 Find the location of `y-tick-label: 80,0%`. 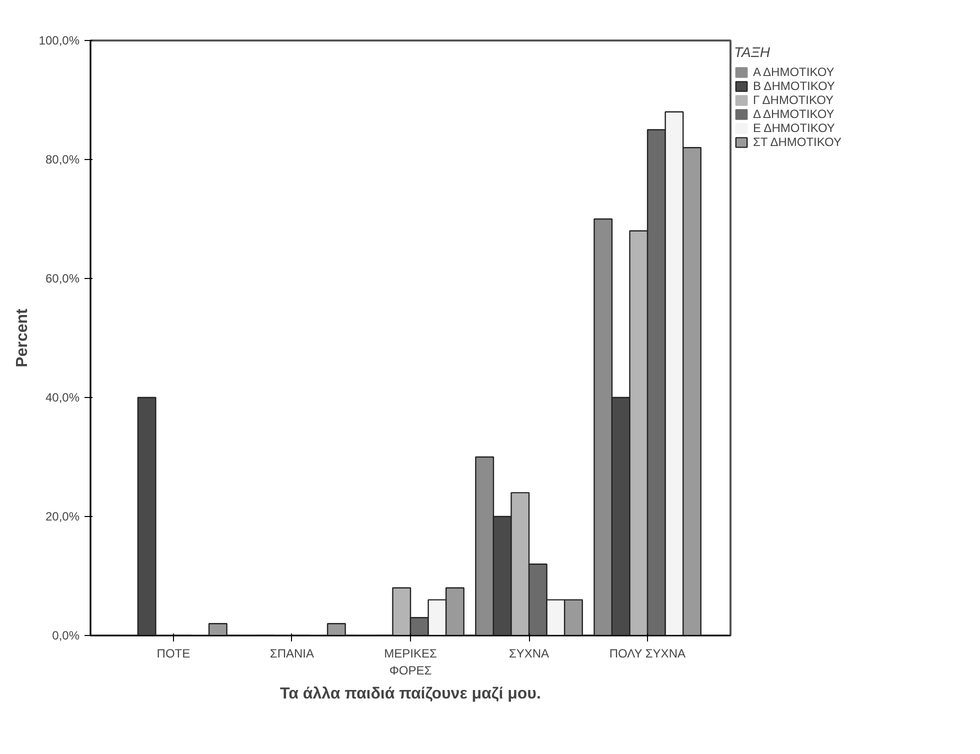

y-tick-label: 80,0% is located at coordinates (62, 159).